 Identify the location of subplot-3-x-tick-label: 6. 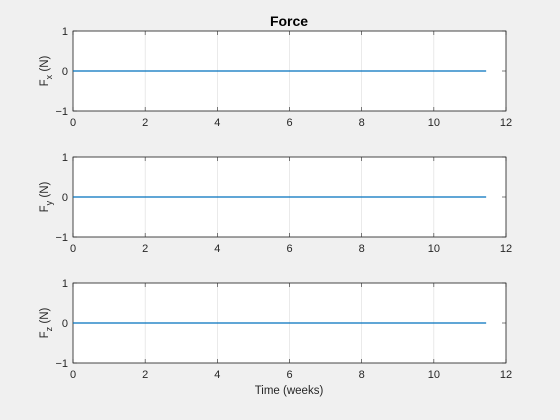
(289, 375).